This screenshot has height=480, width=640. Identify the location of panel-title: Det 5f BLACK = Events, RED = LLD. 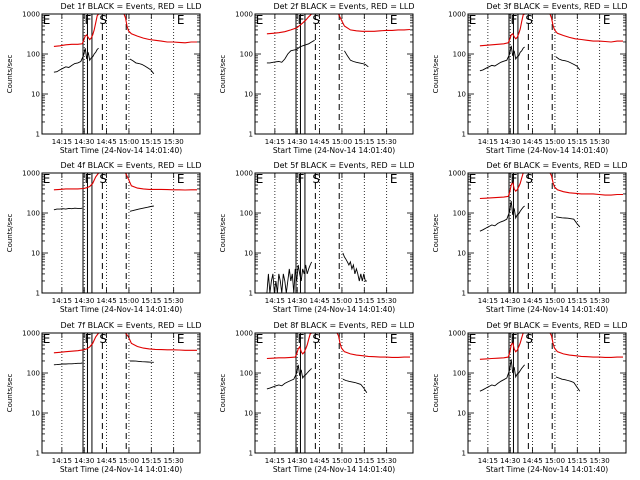
(343, 165).